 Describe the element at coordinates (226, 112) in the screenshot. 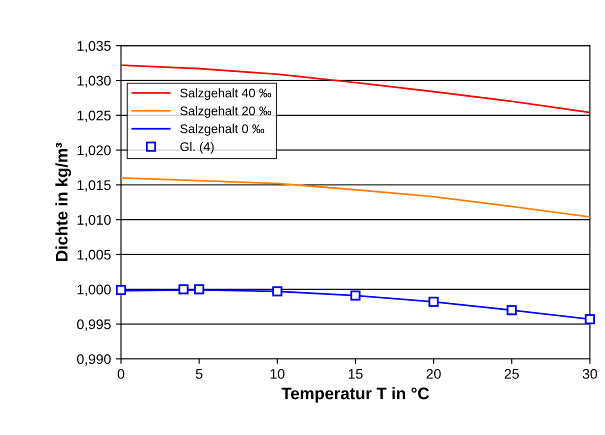

I see `legend-label: Salzgehalt 20 ‰` at that location.